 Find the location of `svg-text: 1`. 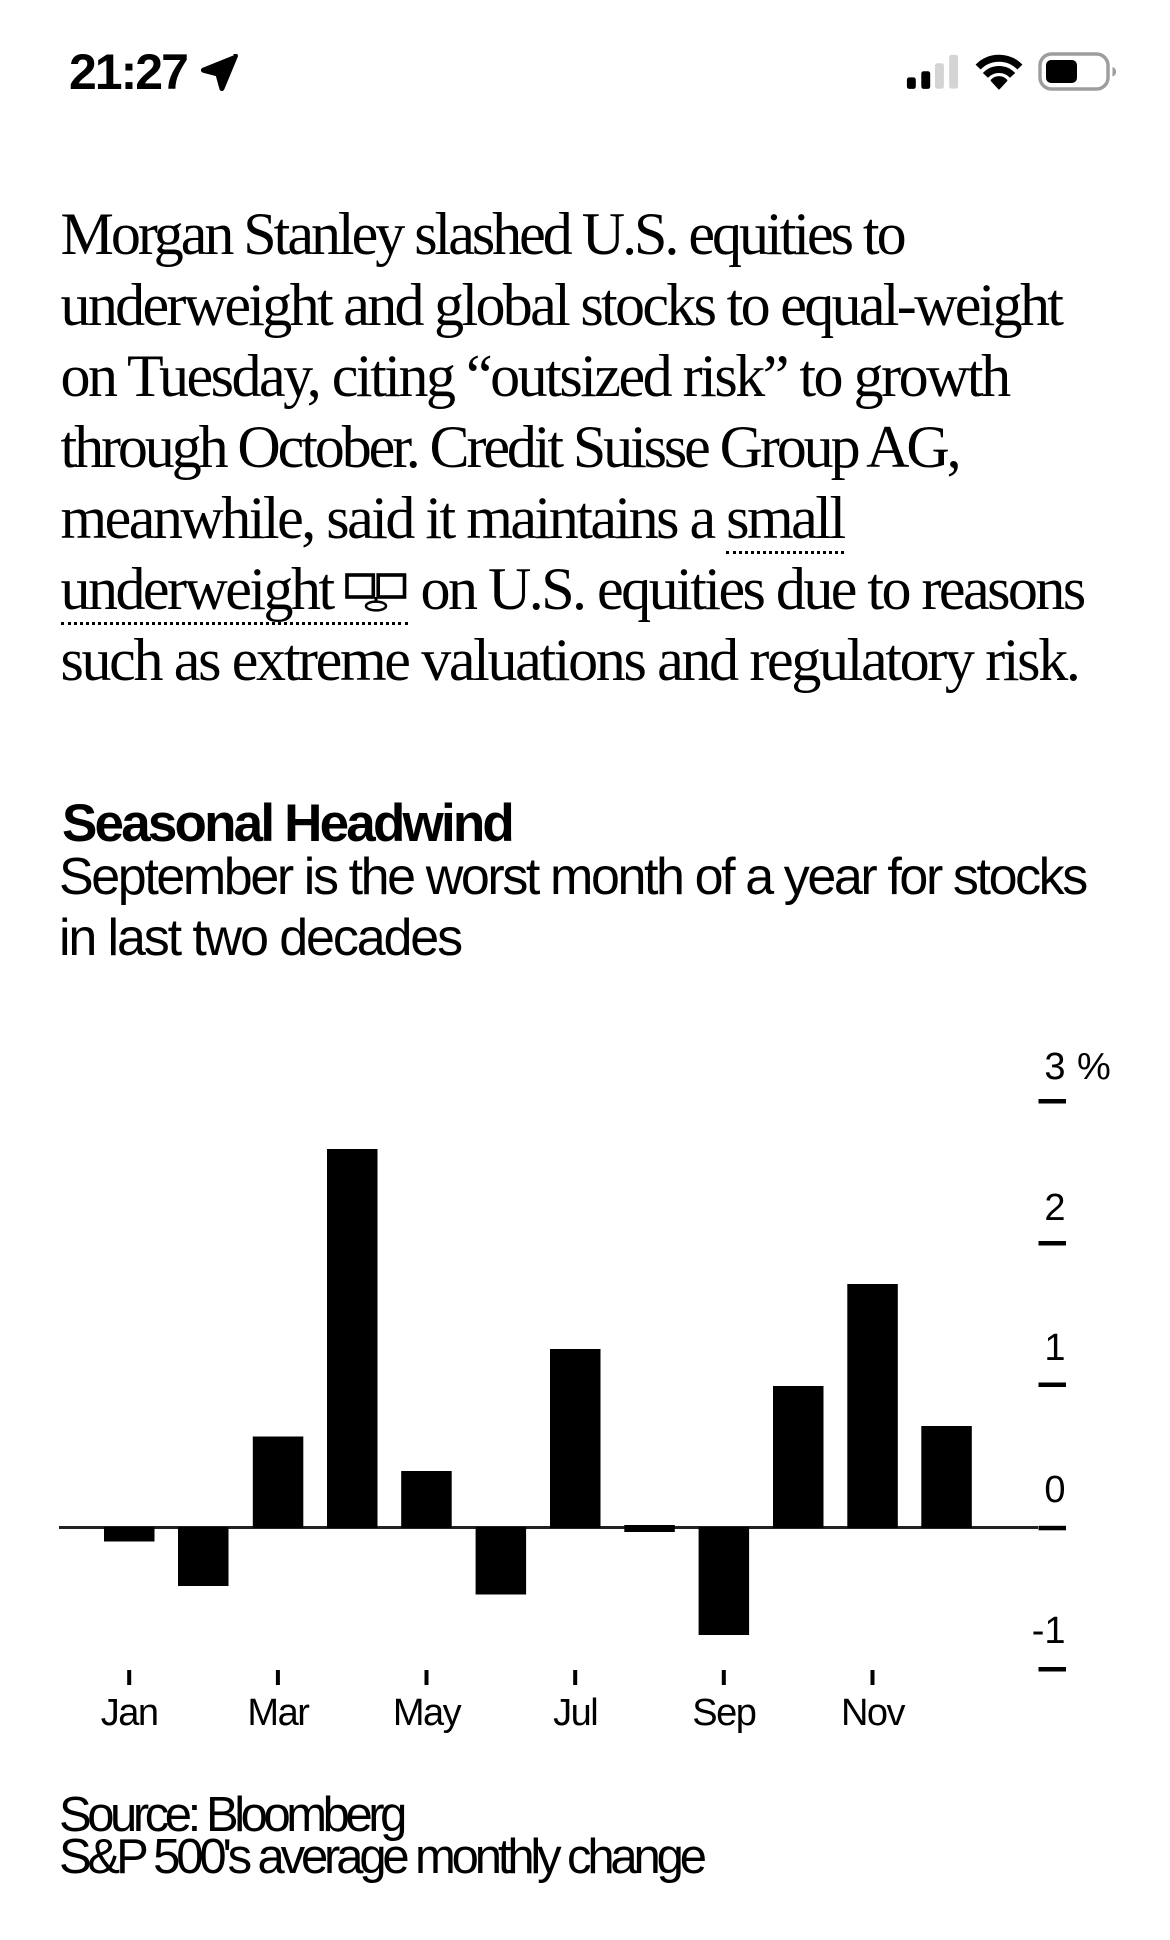

svg-text: 1 is located at coordinates (1054, 1348).